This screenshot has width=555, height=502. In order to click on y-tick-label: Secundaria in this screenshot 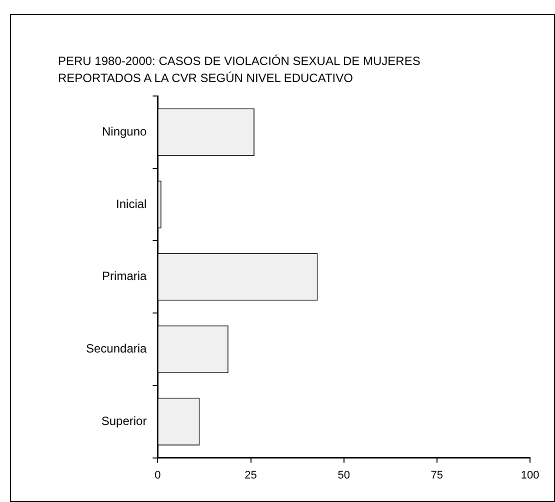, I will do `click(117, 349)`.